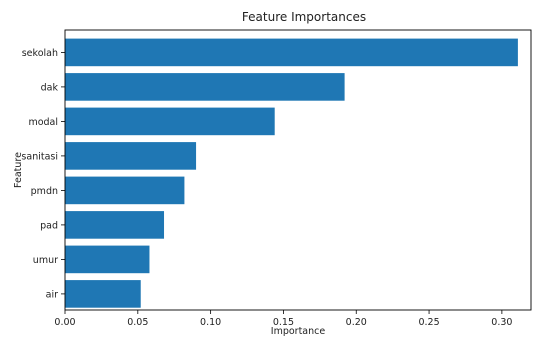 The width and height of the screenshot is (535, 337). What do you see at coordinates (291, 52) in the screenshot?
I see `bar-sekolah` at bounding box center [291, 52].